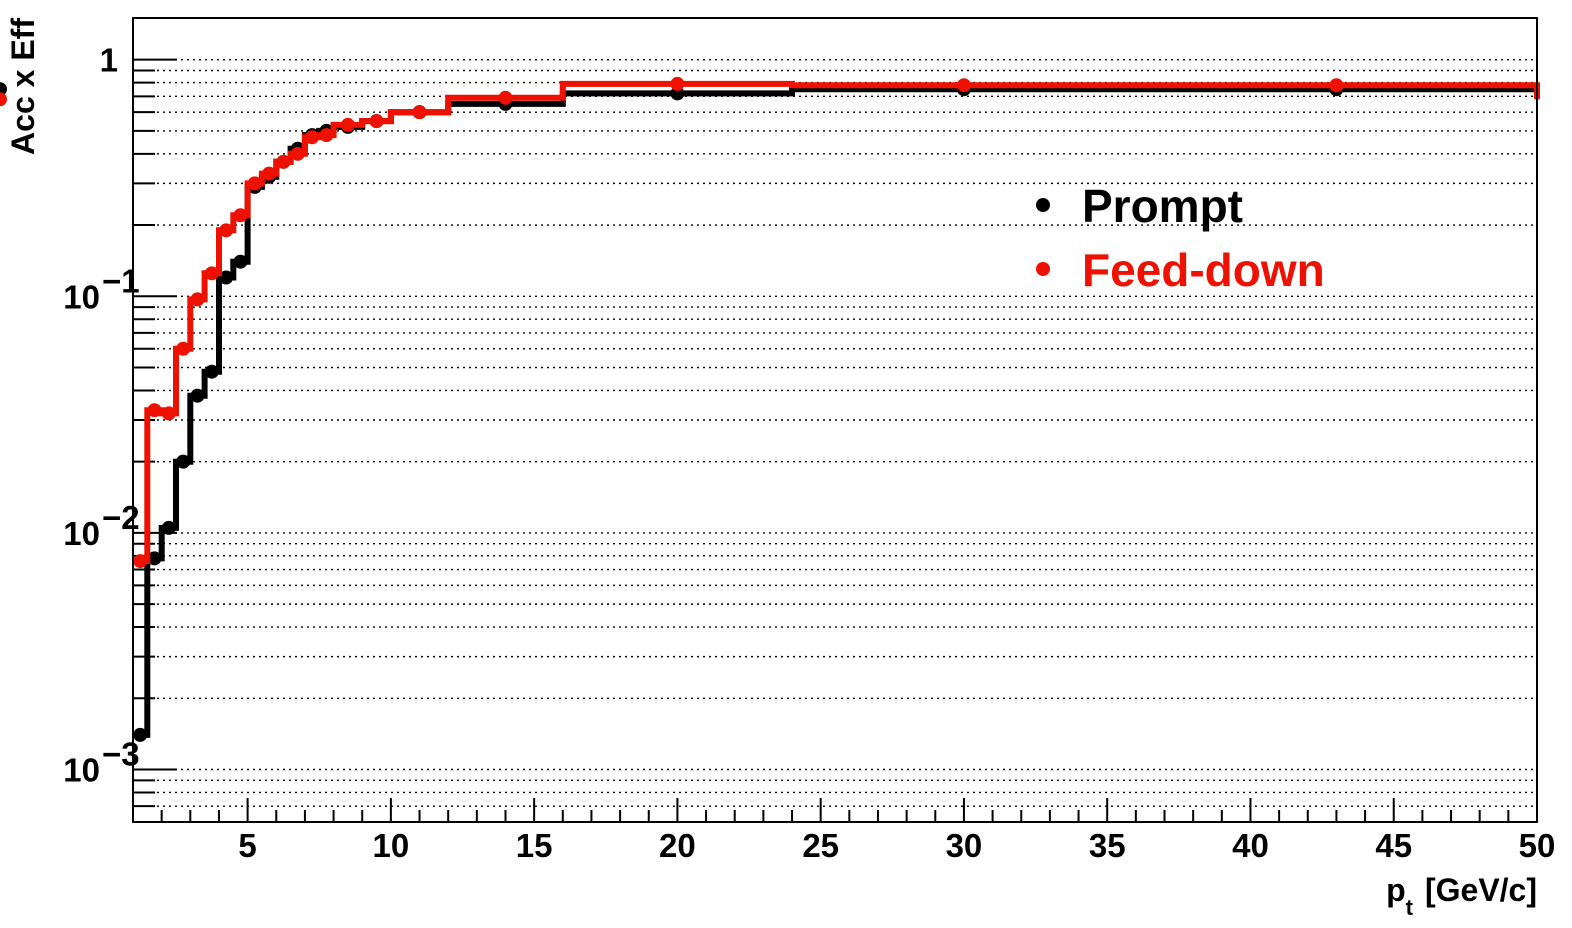 The image size is (1572, 928). I want to click on x-tick-label: 10, so click(391, 845).